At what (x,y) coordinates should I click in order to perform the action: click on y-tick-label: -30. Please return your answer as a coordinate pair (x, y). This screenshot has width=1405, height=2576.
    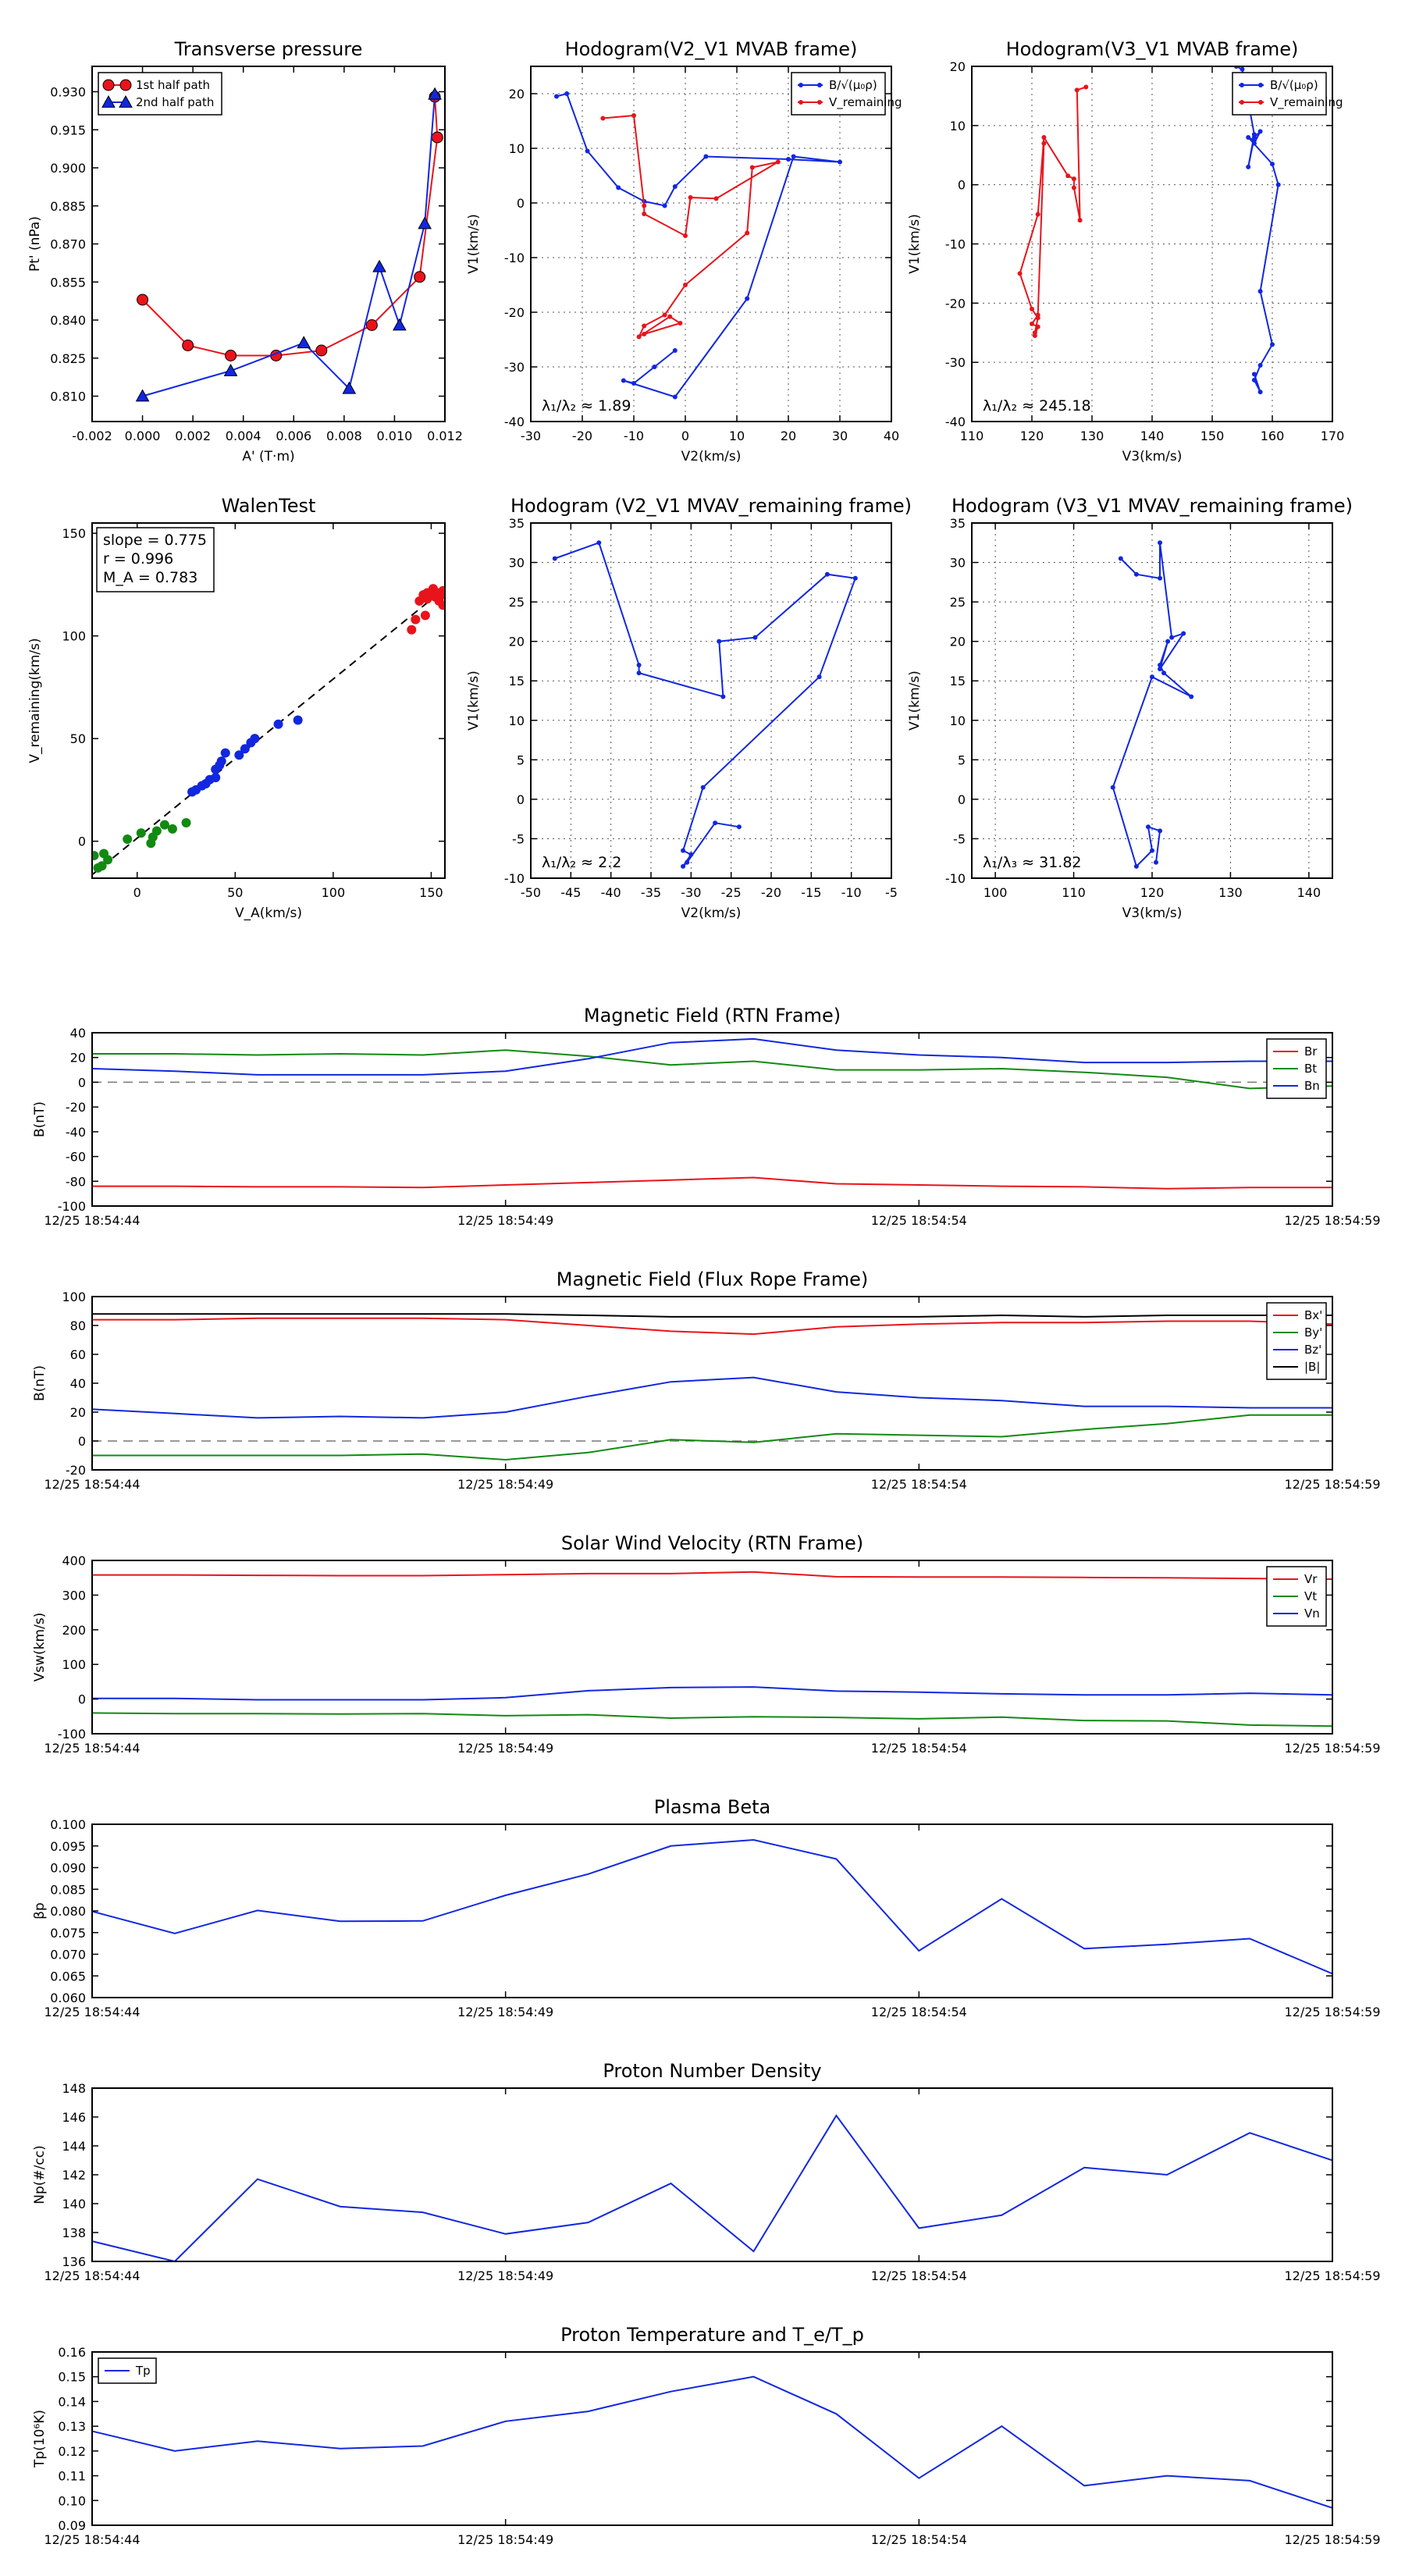
    Looking at the image, I should click on (514, 367).